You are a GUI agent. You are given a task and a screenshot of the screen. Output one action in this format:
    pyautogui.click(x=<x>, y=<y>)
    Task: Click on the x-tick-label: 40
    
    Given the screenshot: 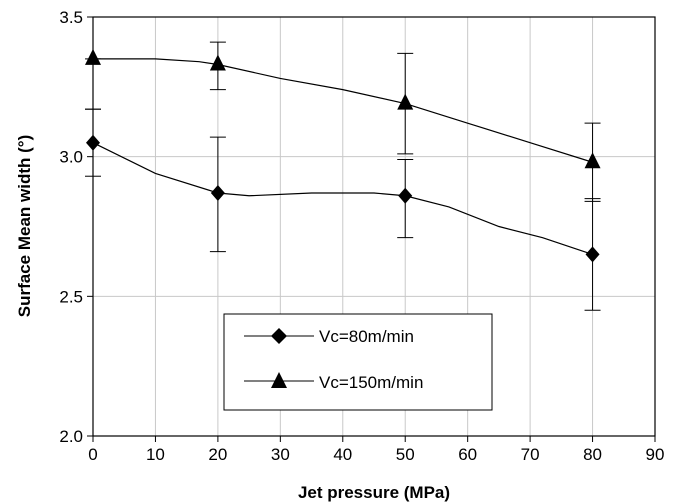 What is the action you would take?
    pyautogui.click(x=342, y=454)
    